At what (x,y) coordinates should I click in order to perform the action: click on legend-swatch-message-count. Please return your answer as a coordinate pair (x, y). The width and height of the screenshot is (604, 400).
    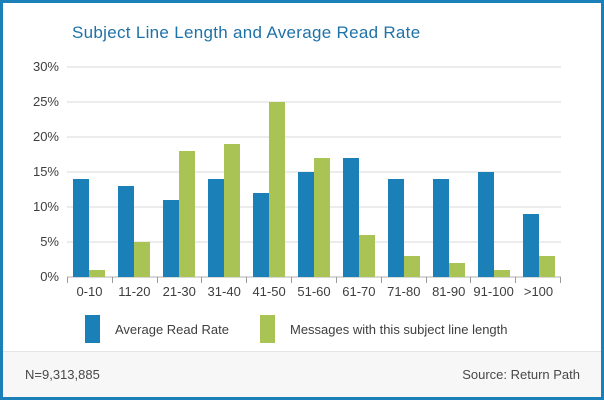
    Looking at the image, I should click on (267, 329).